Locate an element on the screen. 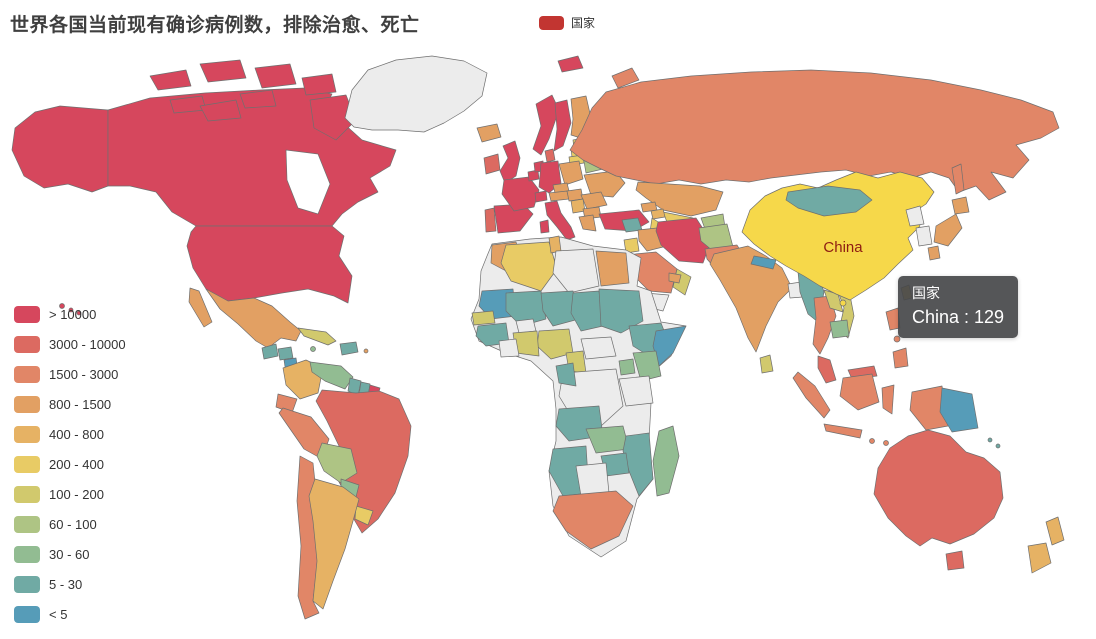 This screenshot has height=639, width=1096. region-papua-id is located at coordinates (929, 408).